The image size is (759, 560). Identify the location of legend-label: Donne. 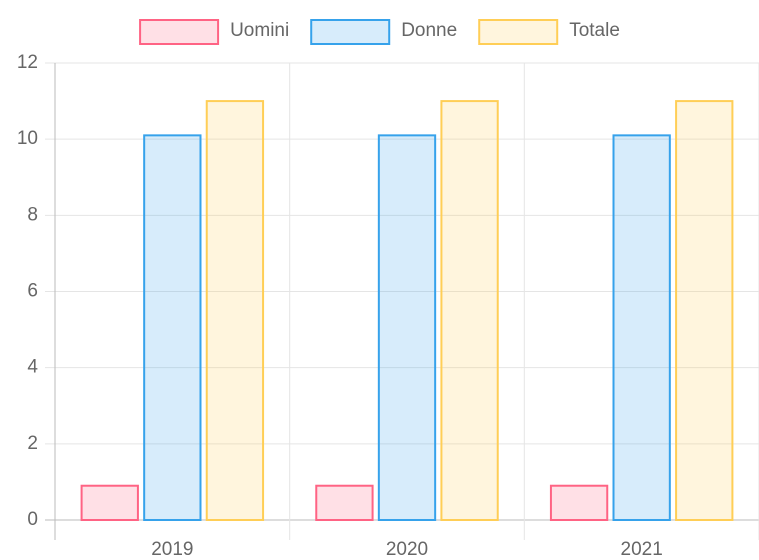
(429, 30).